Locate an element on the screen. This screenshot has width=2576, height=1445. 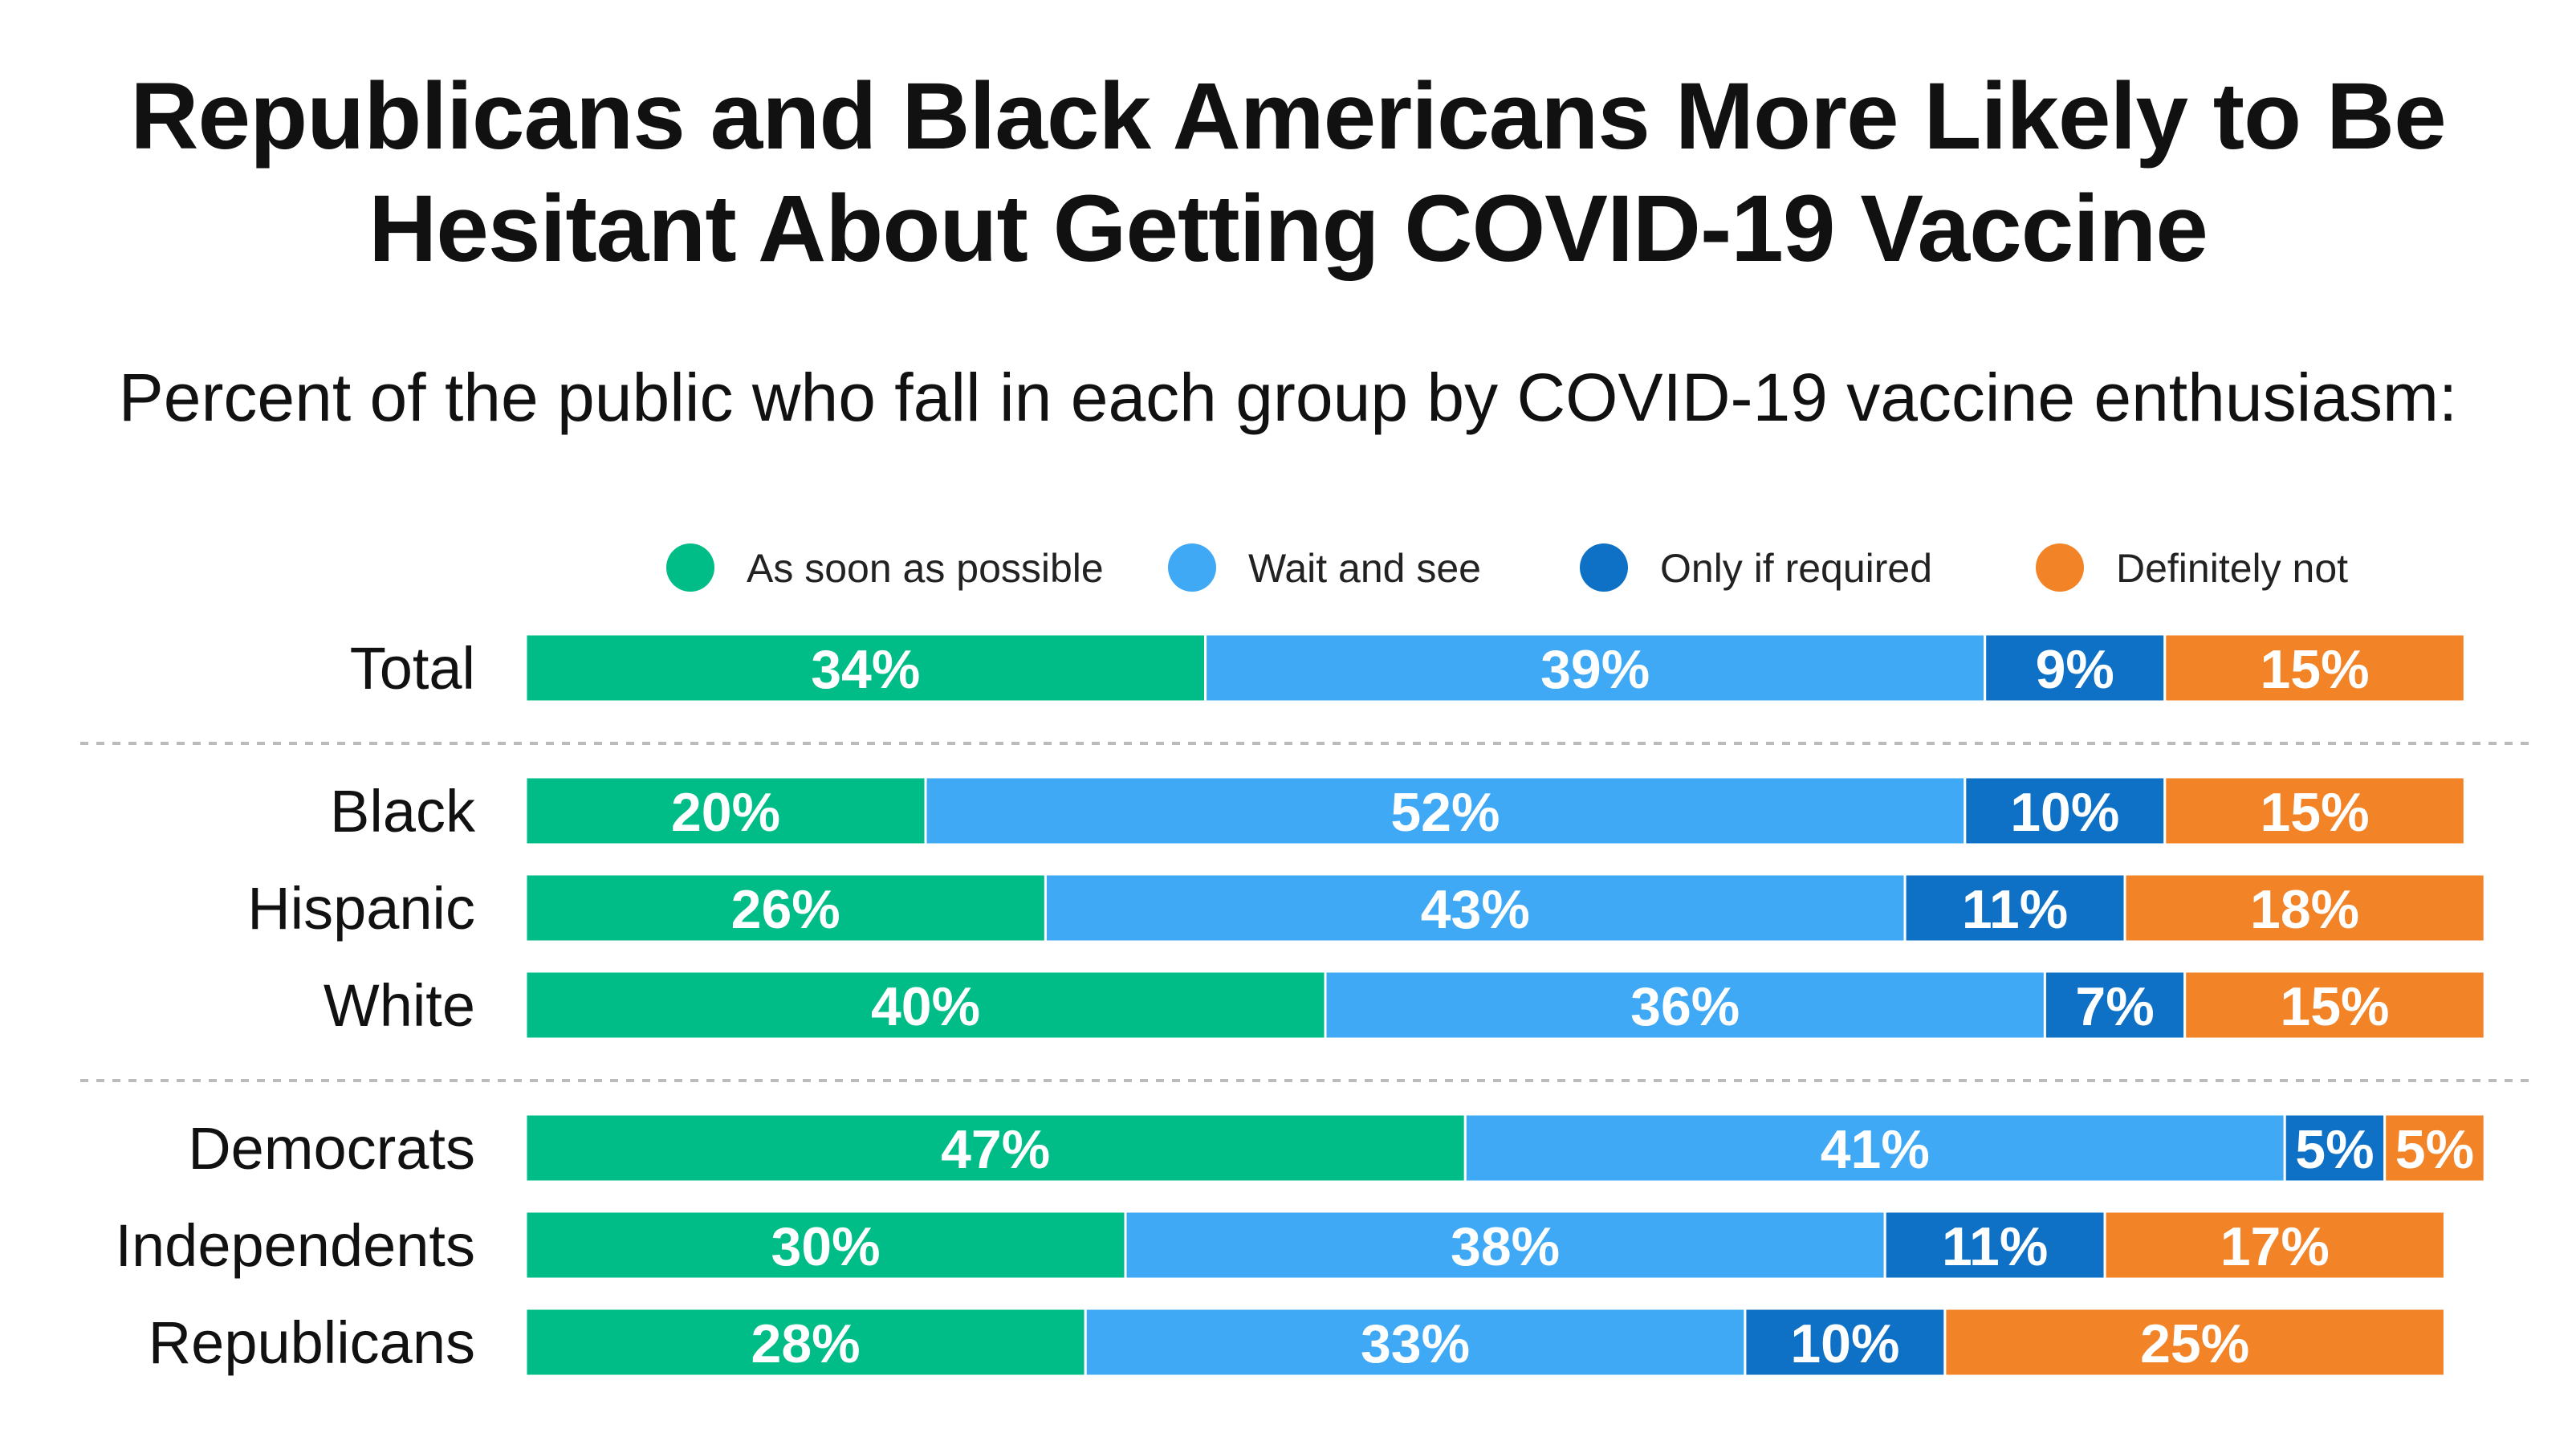
data-label: 43% is located at coordinates (1475, 910).